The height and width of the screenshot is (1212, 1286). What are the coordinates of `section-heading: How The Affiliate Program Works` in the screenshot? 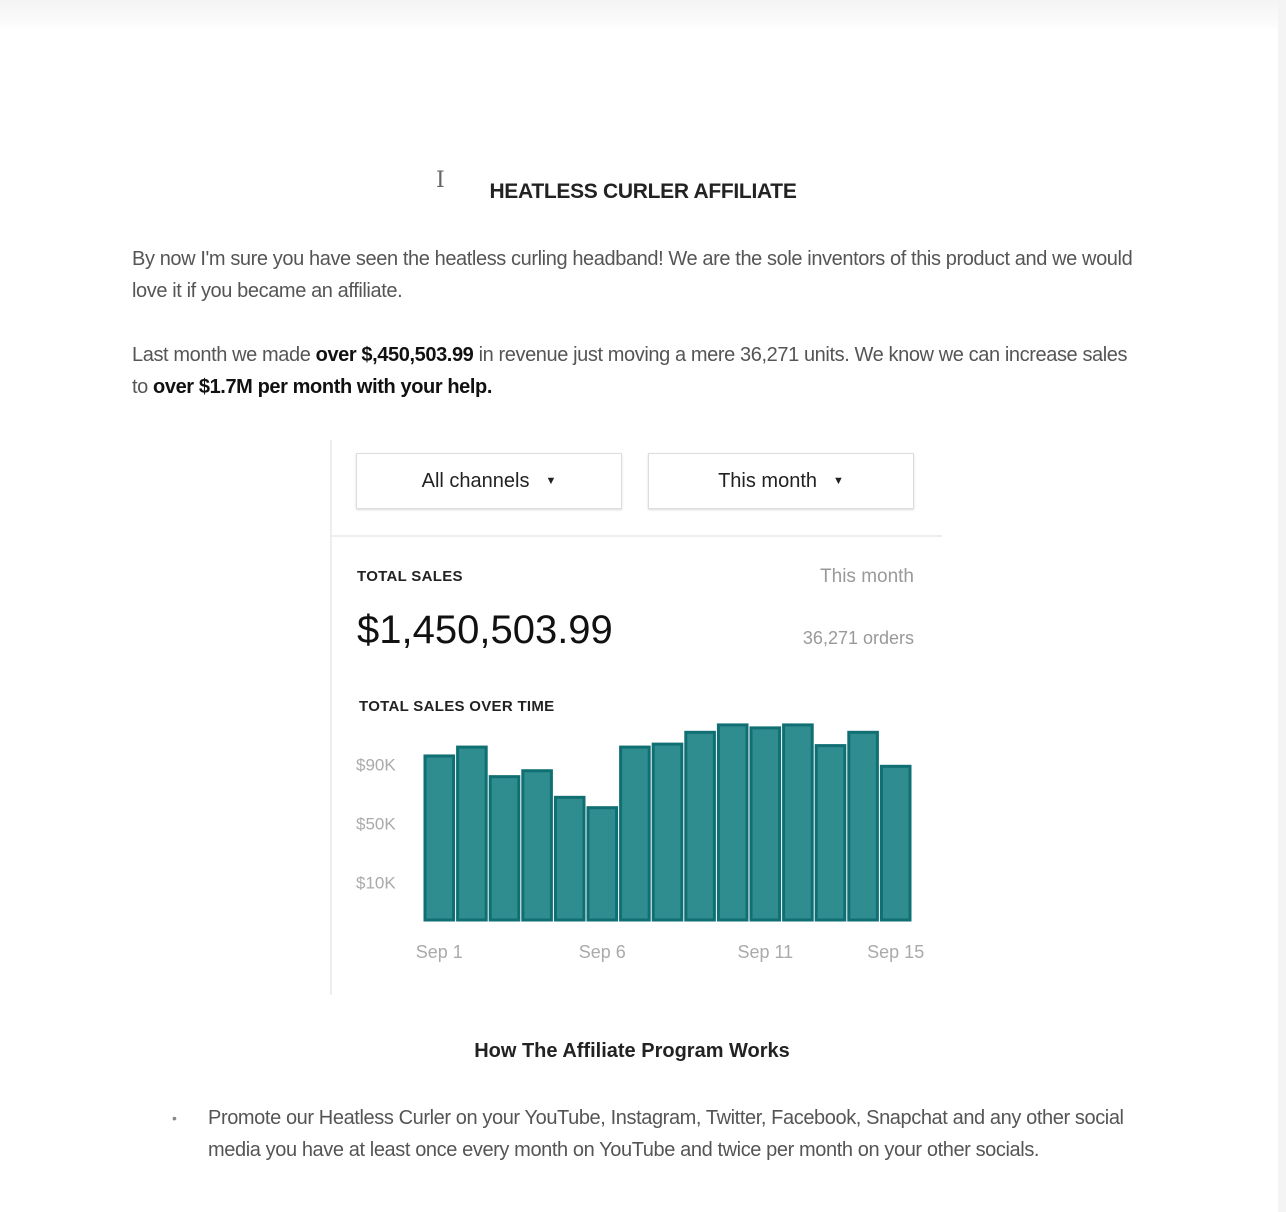 It's located at (632, 1051).